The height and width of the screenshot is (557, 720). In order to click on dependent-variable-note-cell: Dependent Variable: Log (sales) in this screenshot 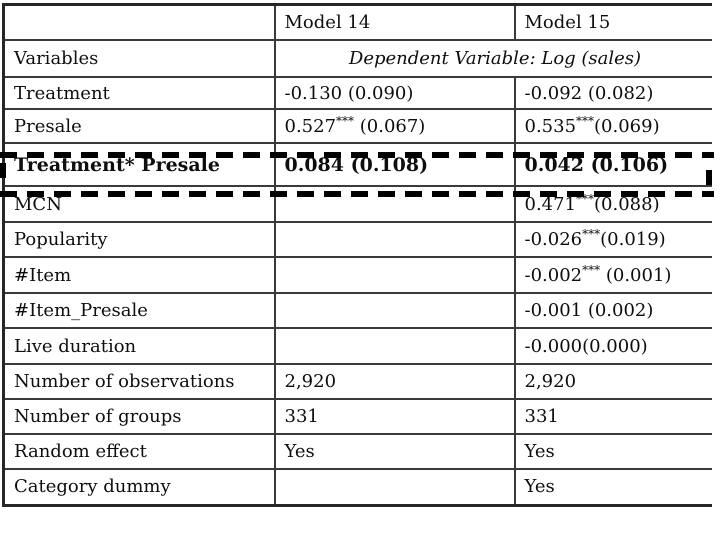, I will do `click(492, 58)`.